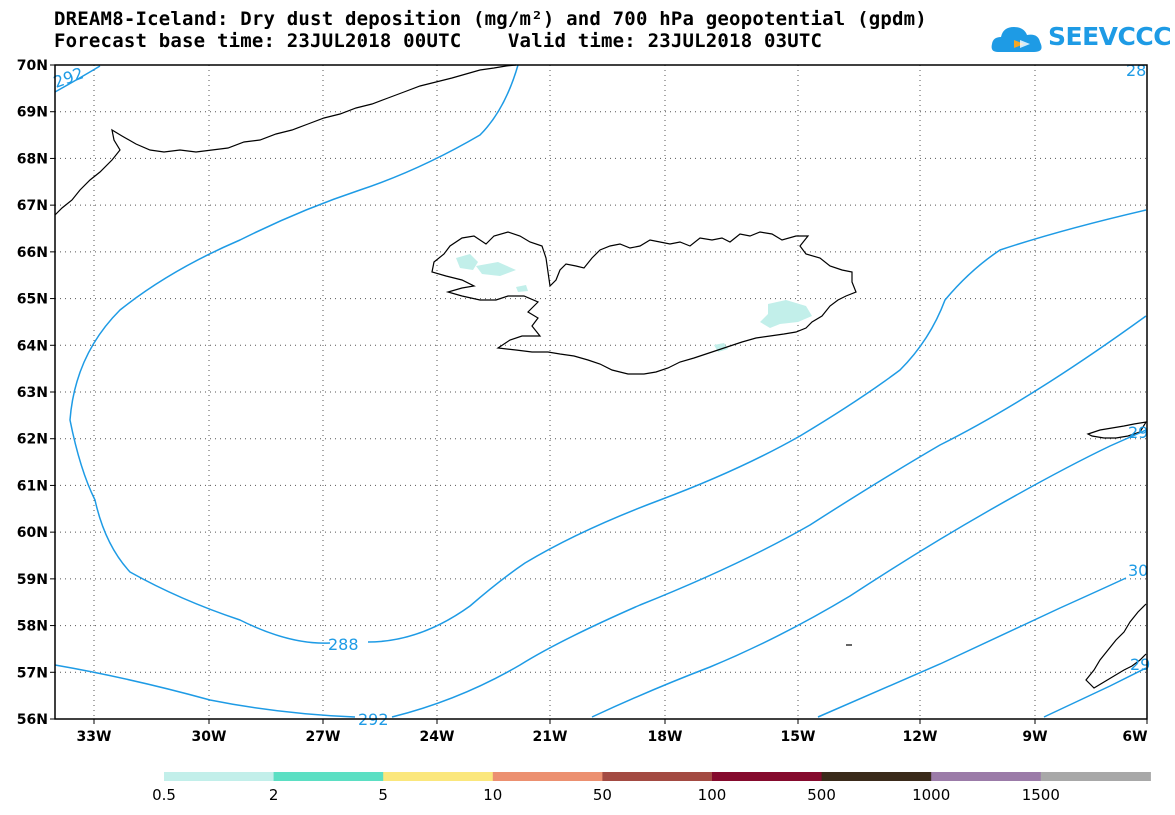 The image size is (1175, 815). Describe the element at coordinates (496, 269) in the screenshot. I see `dust-patch-west` at that location.